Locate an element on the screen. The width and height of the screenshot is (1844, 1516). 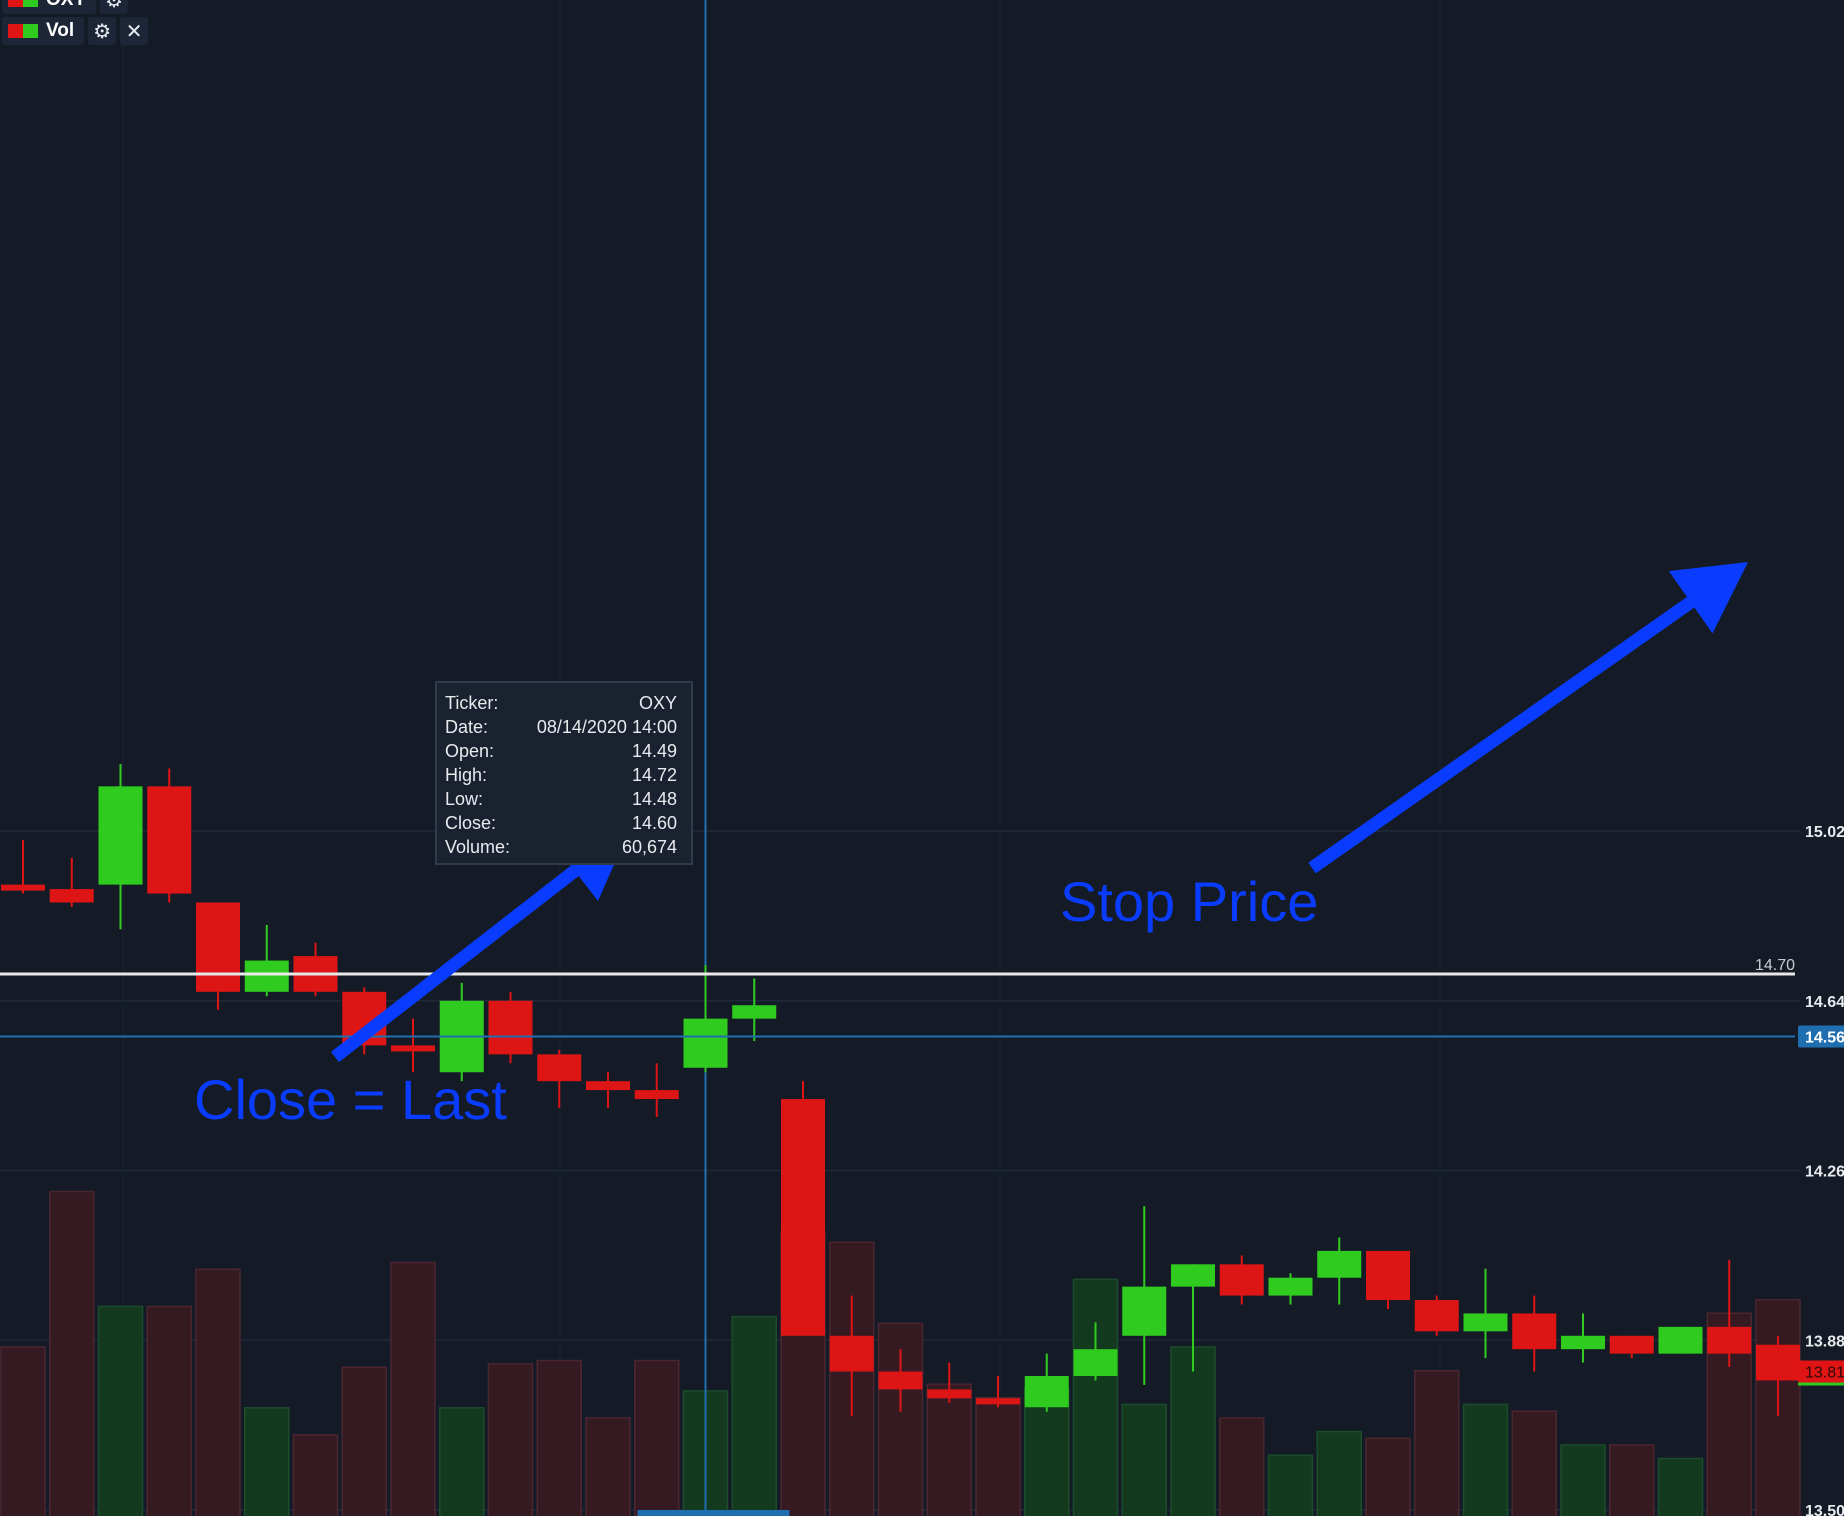
last-price-badge is located at coordinates (1821, 1371).